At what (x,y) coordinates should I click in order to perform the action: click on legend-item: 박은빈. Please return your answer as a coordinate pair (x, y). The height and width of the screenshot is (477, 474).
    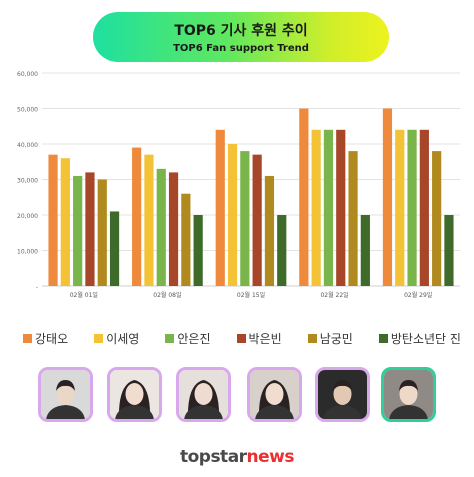
    Looking at the image, I should click on (259, 338).